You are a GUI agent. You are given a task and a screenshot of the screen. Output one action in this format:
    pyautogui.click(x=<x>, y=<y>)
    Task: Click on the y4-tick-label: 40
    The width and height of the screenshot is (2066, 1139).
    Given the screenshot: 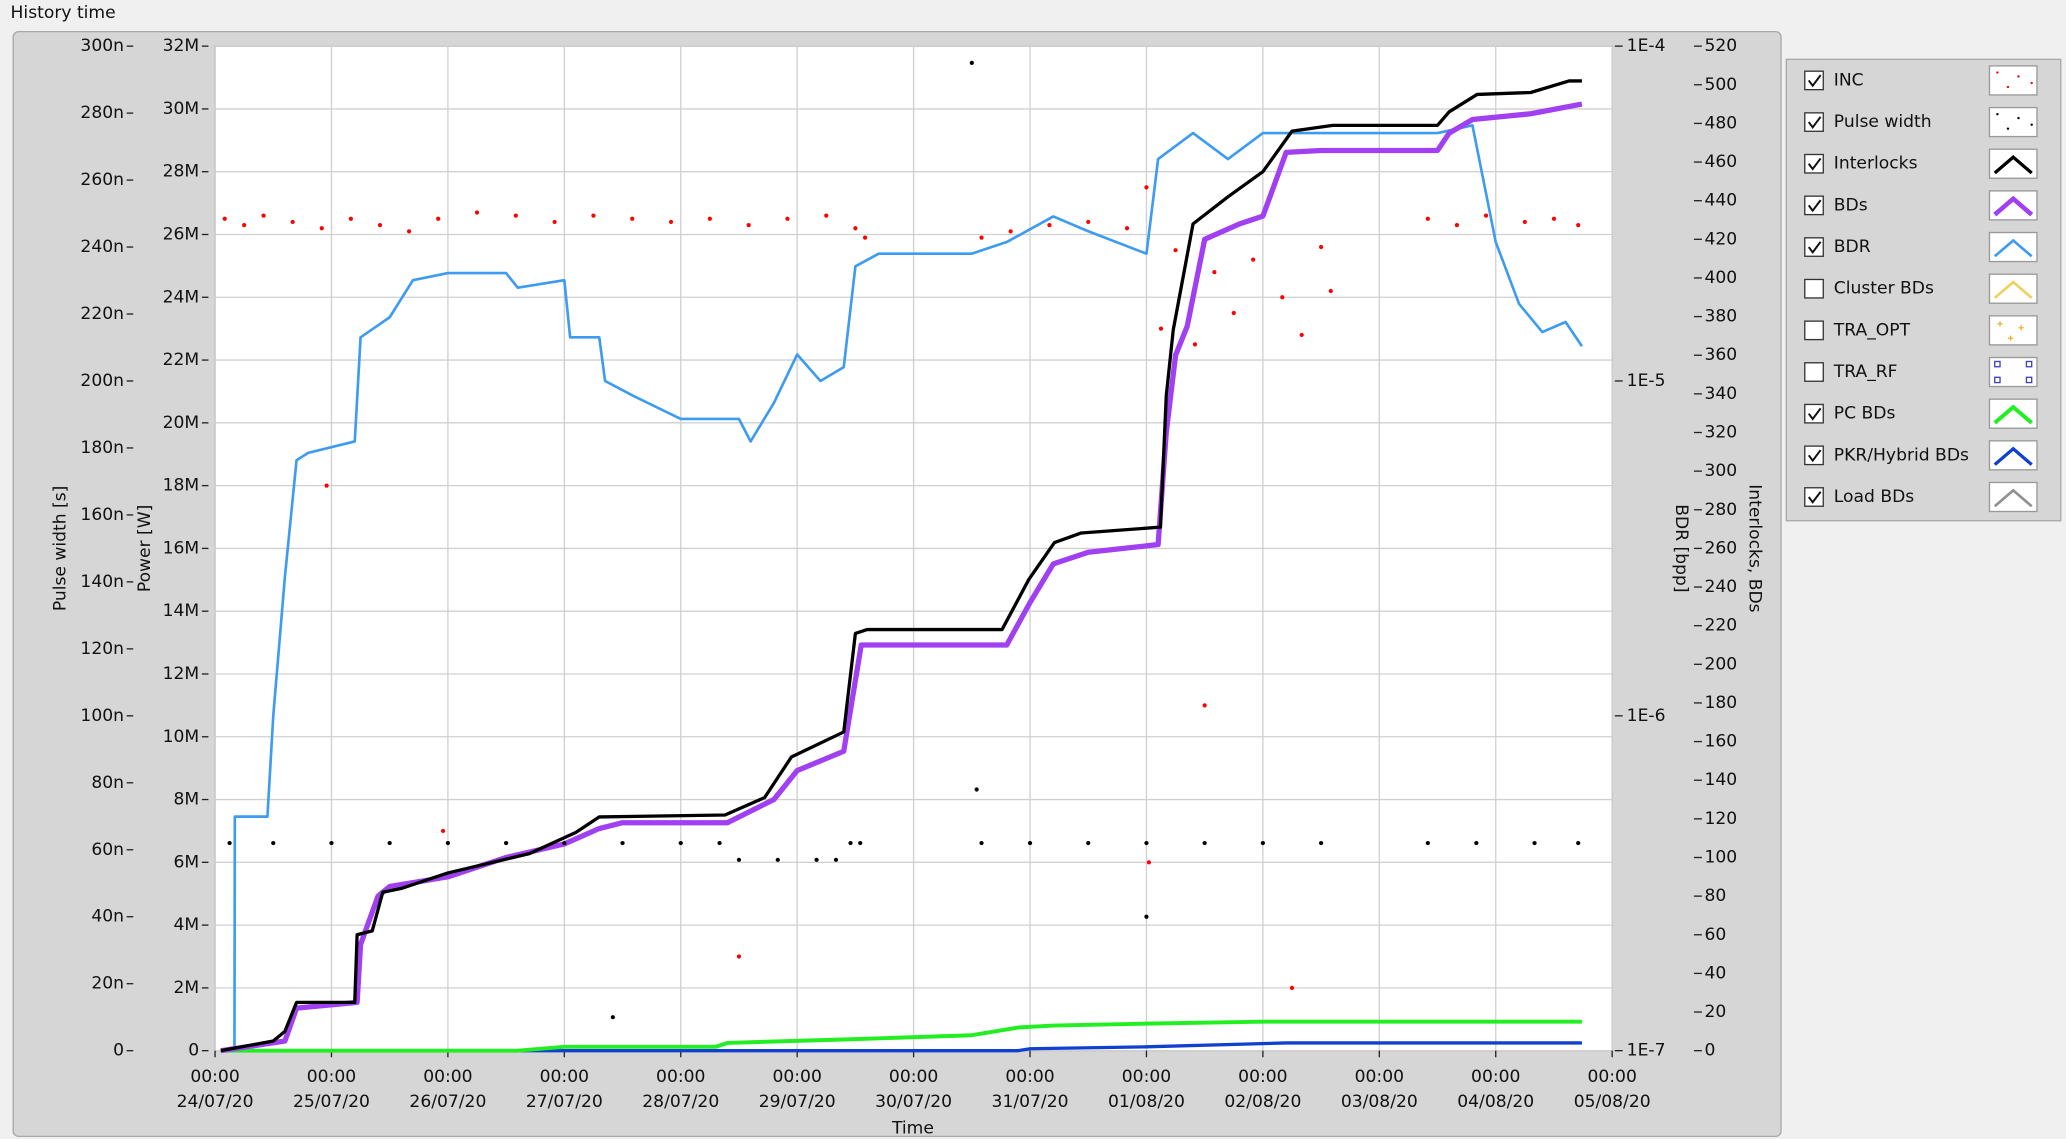 What is the action you would take?
    pyautogui.click(x=1716, y=973)
    